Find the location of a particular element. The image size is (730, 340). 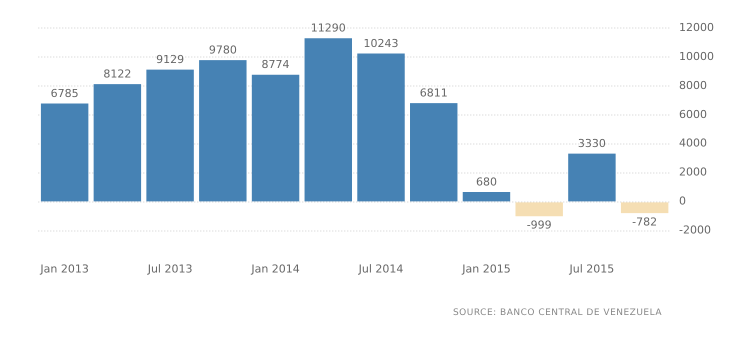

y-tick-label: 2000 is located at coordinates (693, 172).